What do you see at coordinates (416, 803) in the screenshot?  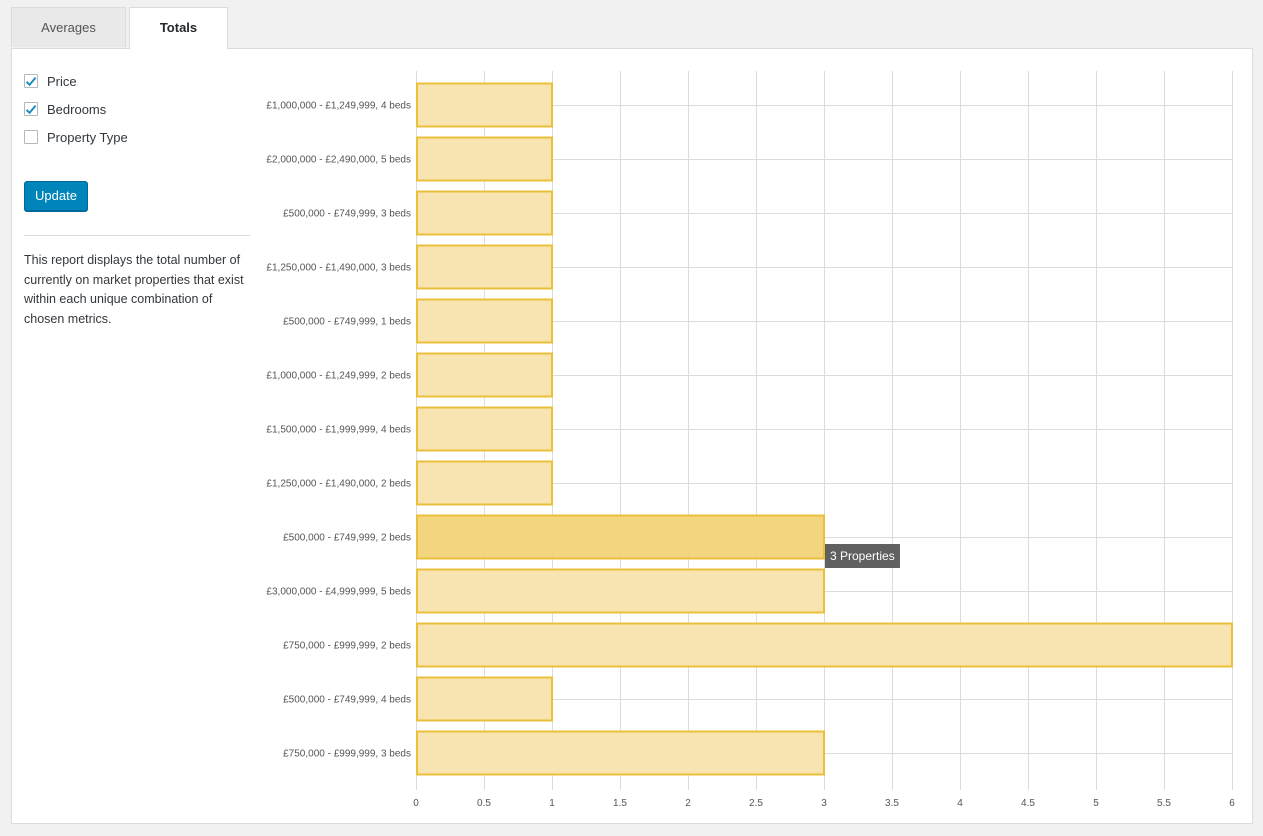 I see `x-tick-label: 0` at bounding box center [416, 803].